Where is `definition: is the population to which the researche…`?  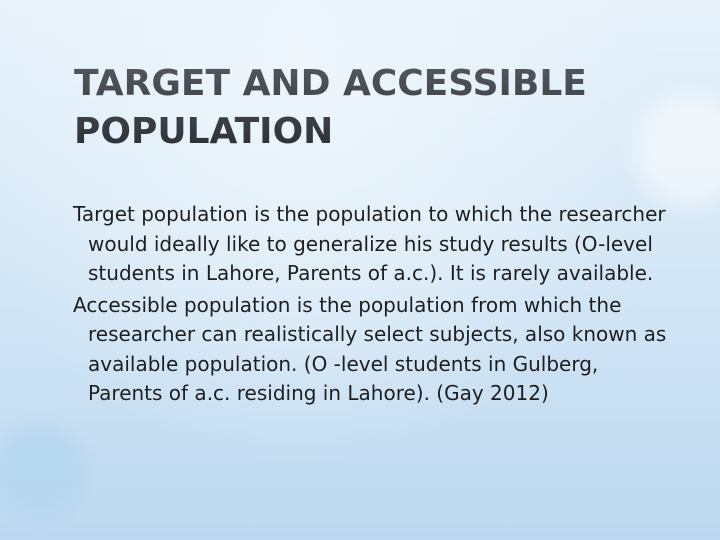
definition: is the population to which the researche… is located at coordinates (377, 243).